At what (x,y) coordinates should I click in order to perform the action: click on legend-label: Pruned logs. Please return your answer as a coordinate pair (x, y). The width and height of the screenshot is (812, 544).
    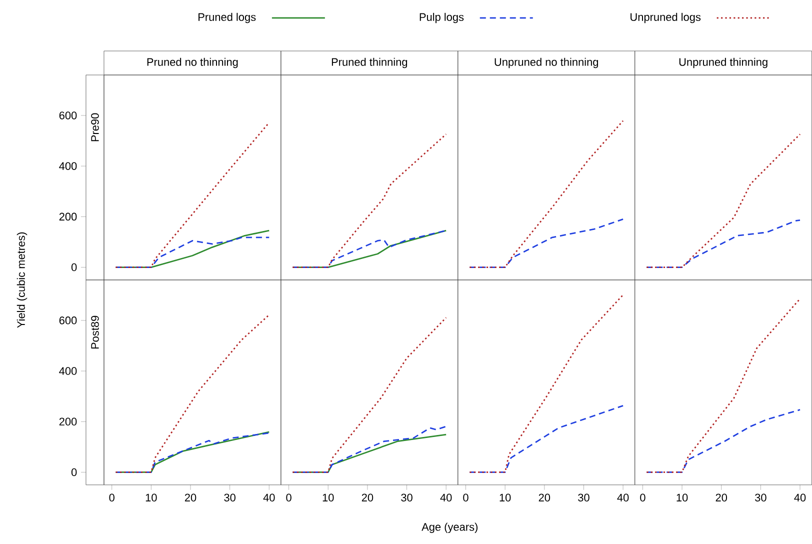
    Looking at the image, I should click on (227, 18).